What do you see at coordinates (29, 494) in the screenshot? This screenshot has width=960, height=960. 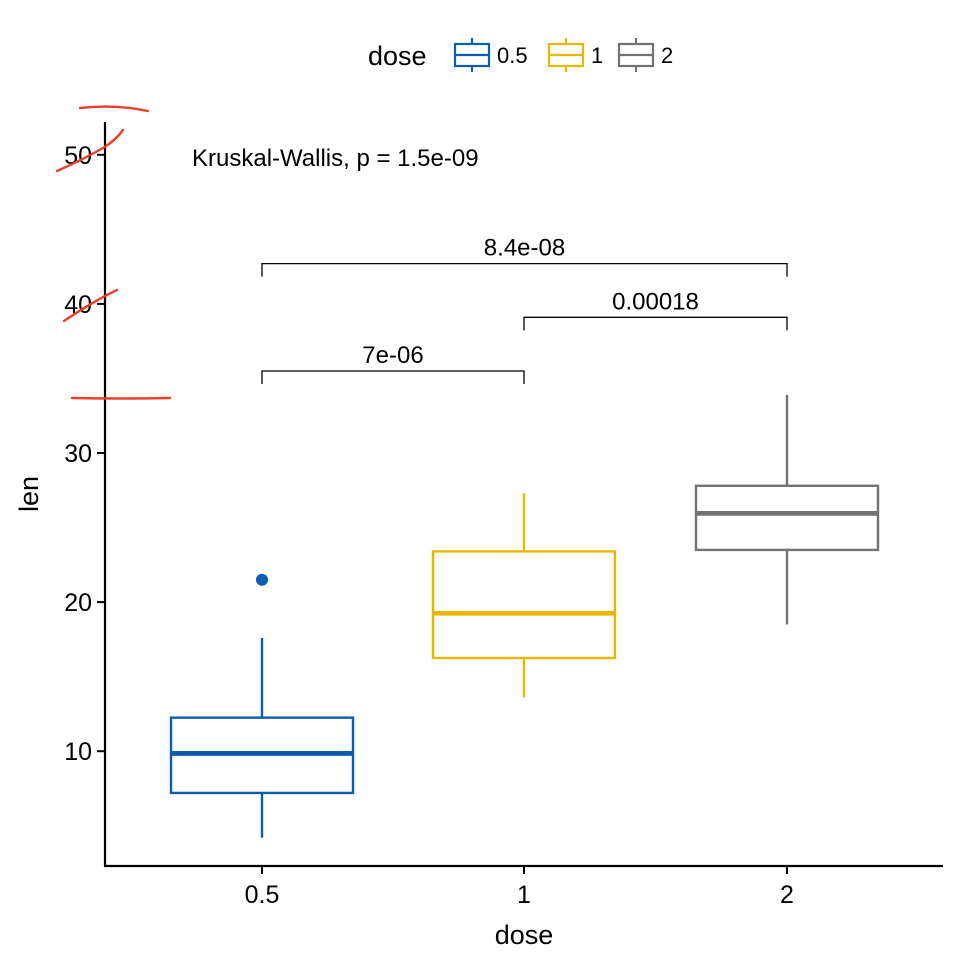 I see `y-axis-title: len` at bounding box center [29, 494].